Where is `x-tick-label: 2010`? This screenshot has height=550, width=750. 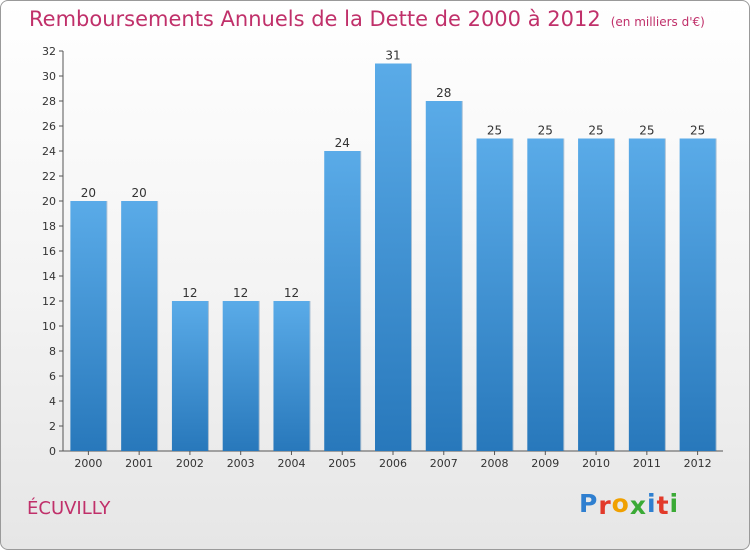 x-tick-label: 2010 is located at coordinates (596, 463).